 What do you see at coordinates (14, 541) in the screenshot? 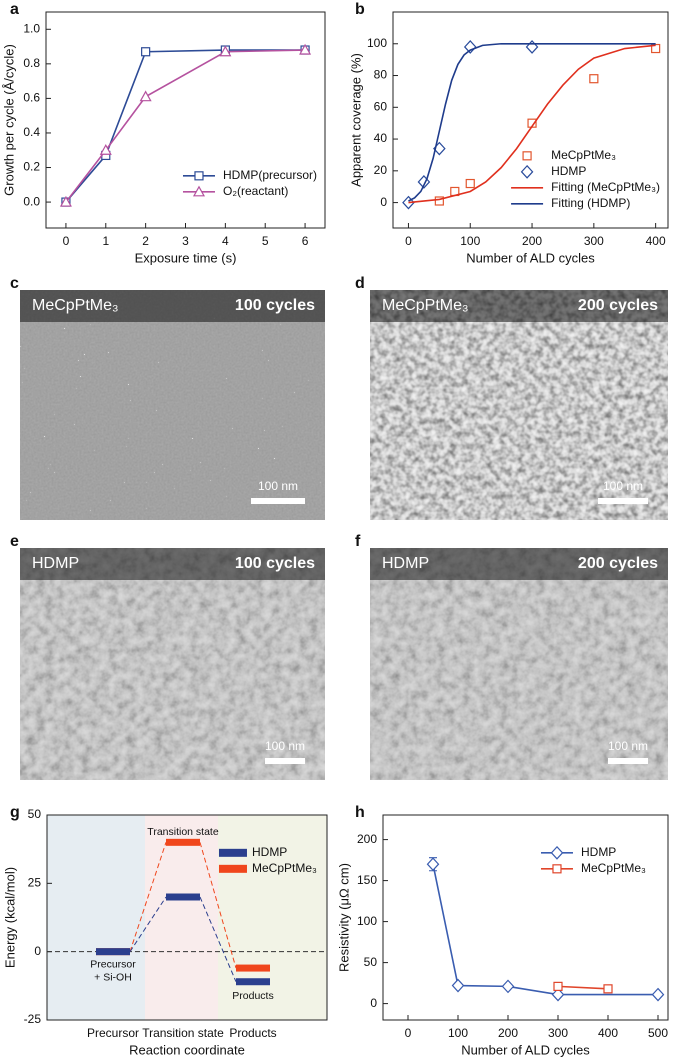
I see `panel-letter: e` at bounding box center [14, 541].